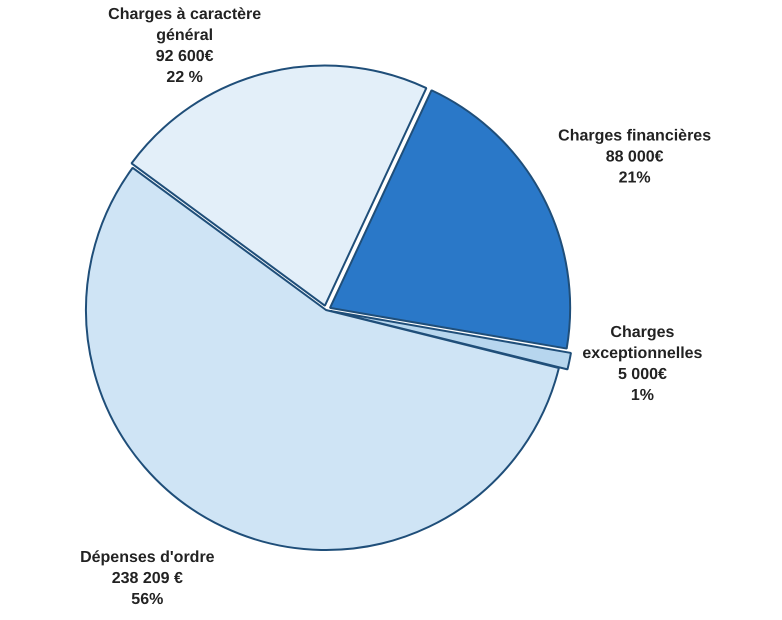 Image resolution: width=782 pixels, height=620 pixels. Describe the element at coordinates (147, 589) in the screenshot. I see `data-label: 238 209 € 56%` at that location.